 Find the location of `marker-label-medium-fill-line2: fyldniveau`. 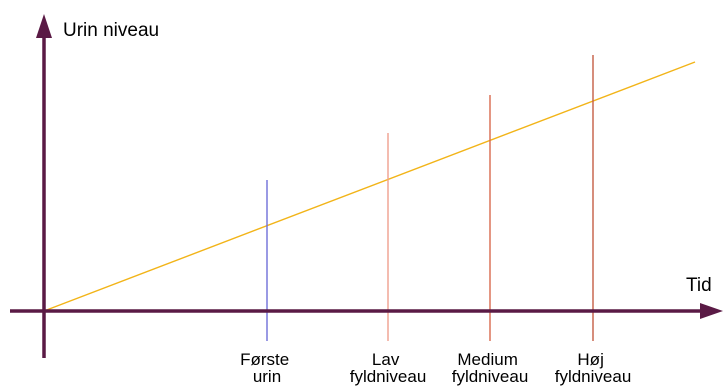

marker-label-medium-fill-line2: fyldniveau is located at coordinates (490, 376).